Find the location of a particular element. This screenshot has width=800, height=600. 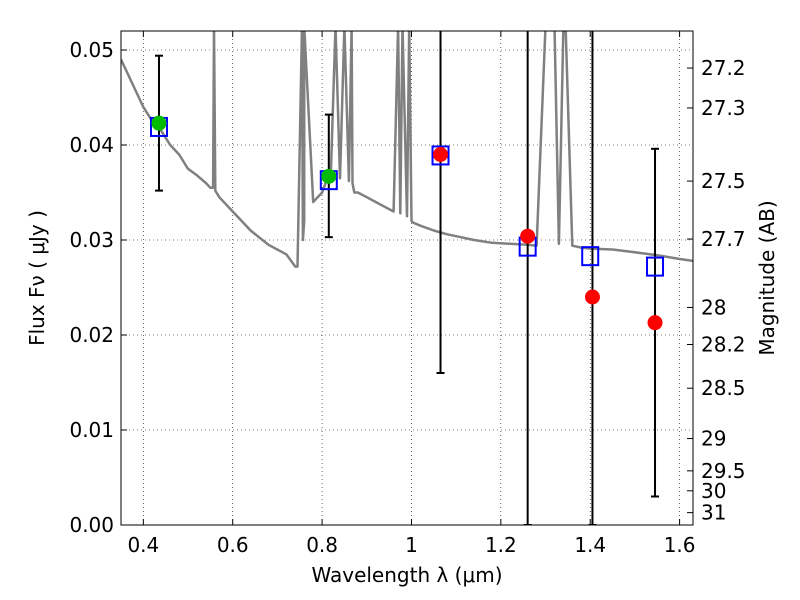

x-tick-label: 1.6 is located at coordinates (680, 545).